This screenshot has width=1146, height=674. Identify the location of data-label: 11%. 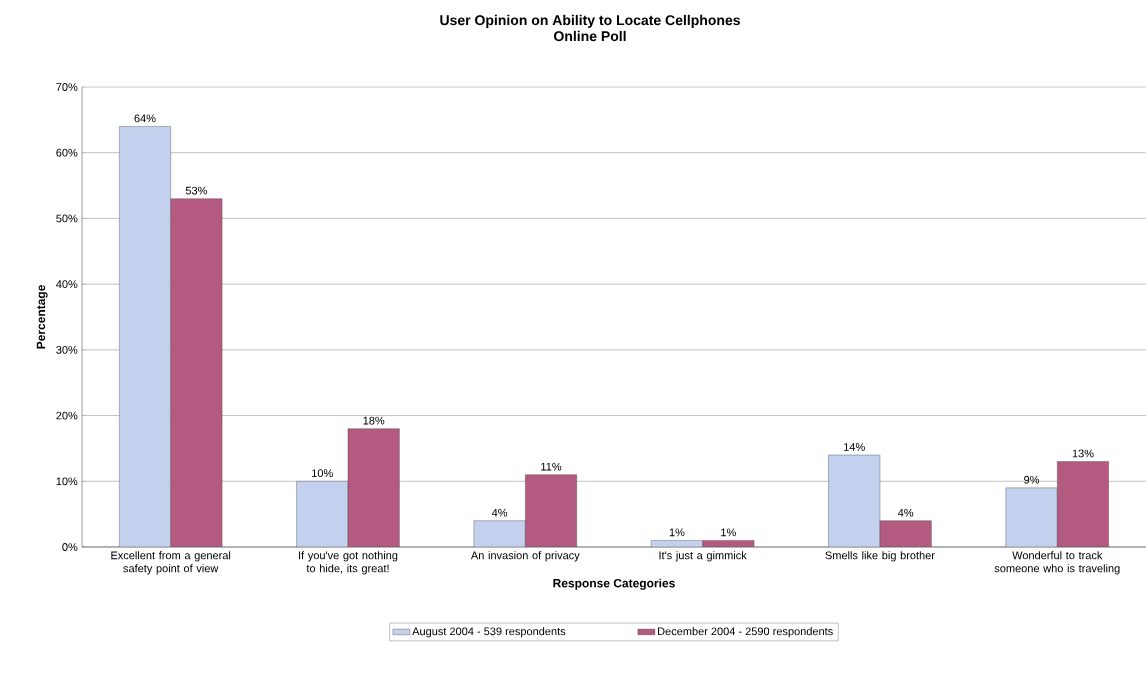
(551, 466).